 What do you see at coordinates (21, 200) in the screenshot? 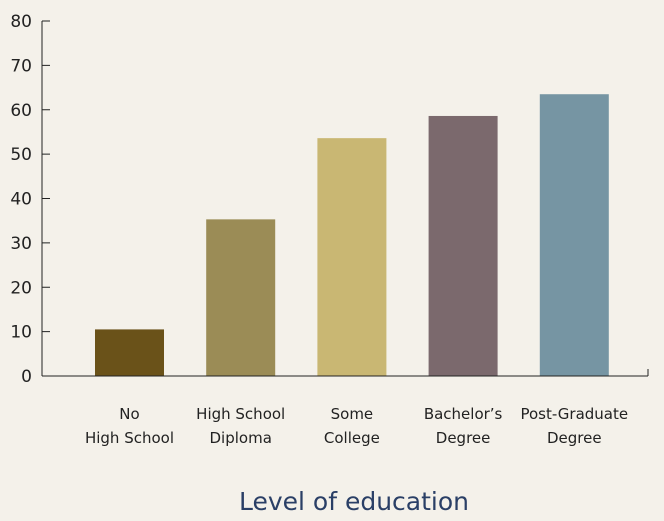
I see `y-tick-label: 40` at bounding box center [21, 200].